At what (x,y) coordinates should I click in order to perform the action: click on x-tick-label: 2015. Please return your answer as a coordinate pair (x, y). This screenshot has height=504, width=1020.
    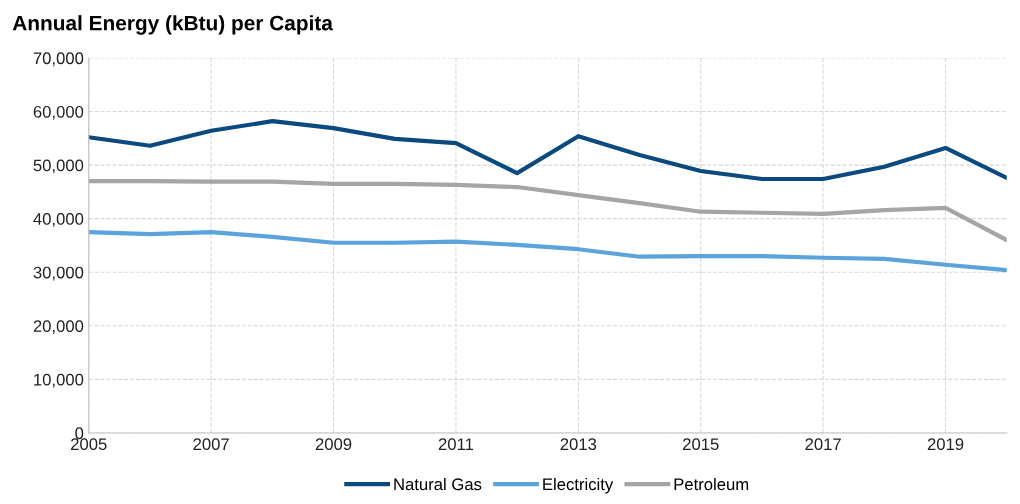
    Looking at the image, I should click on (701, 444).